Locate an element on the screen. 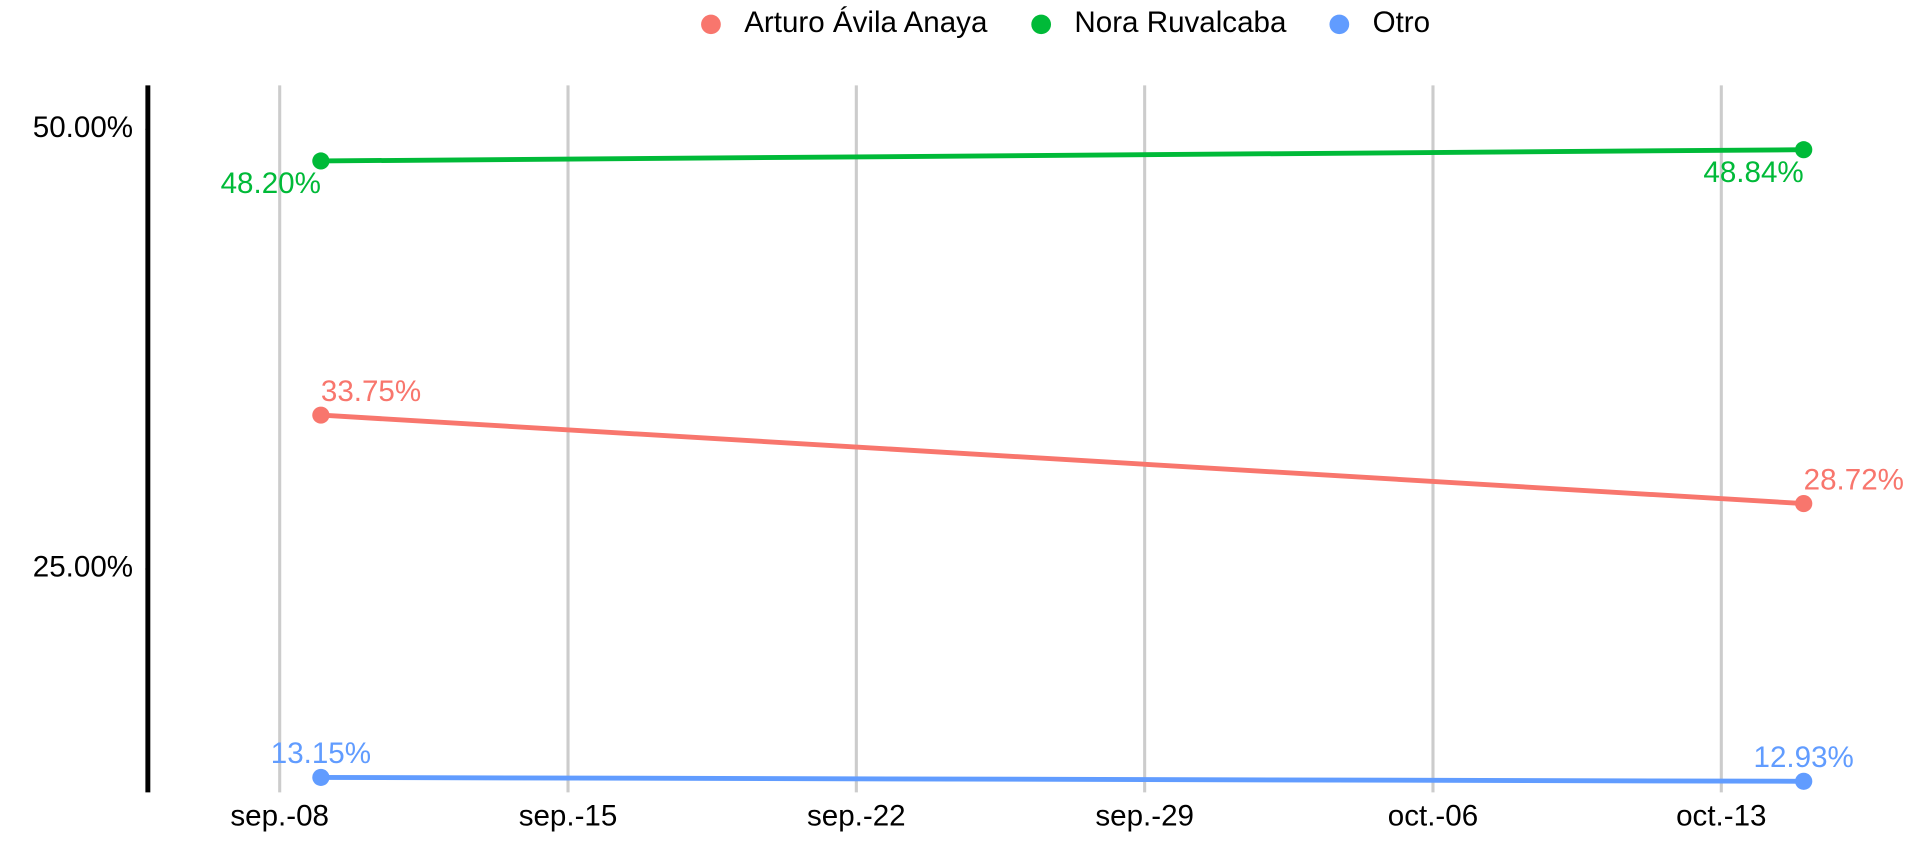  data-label: 48.84% is located at coordinates (1753, 172).